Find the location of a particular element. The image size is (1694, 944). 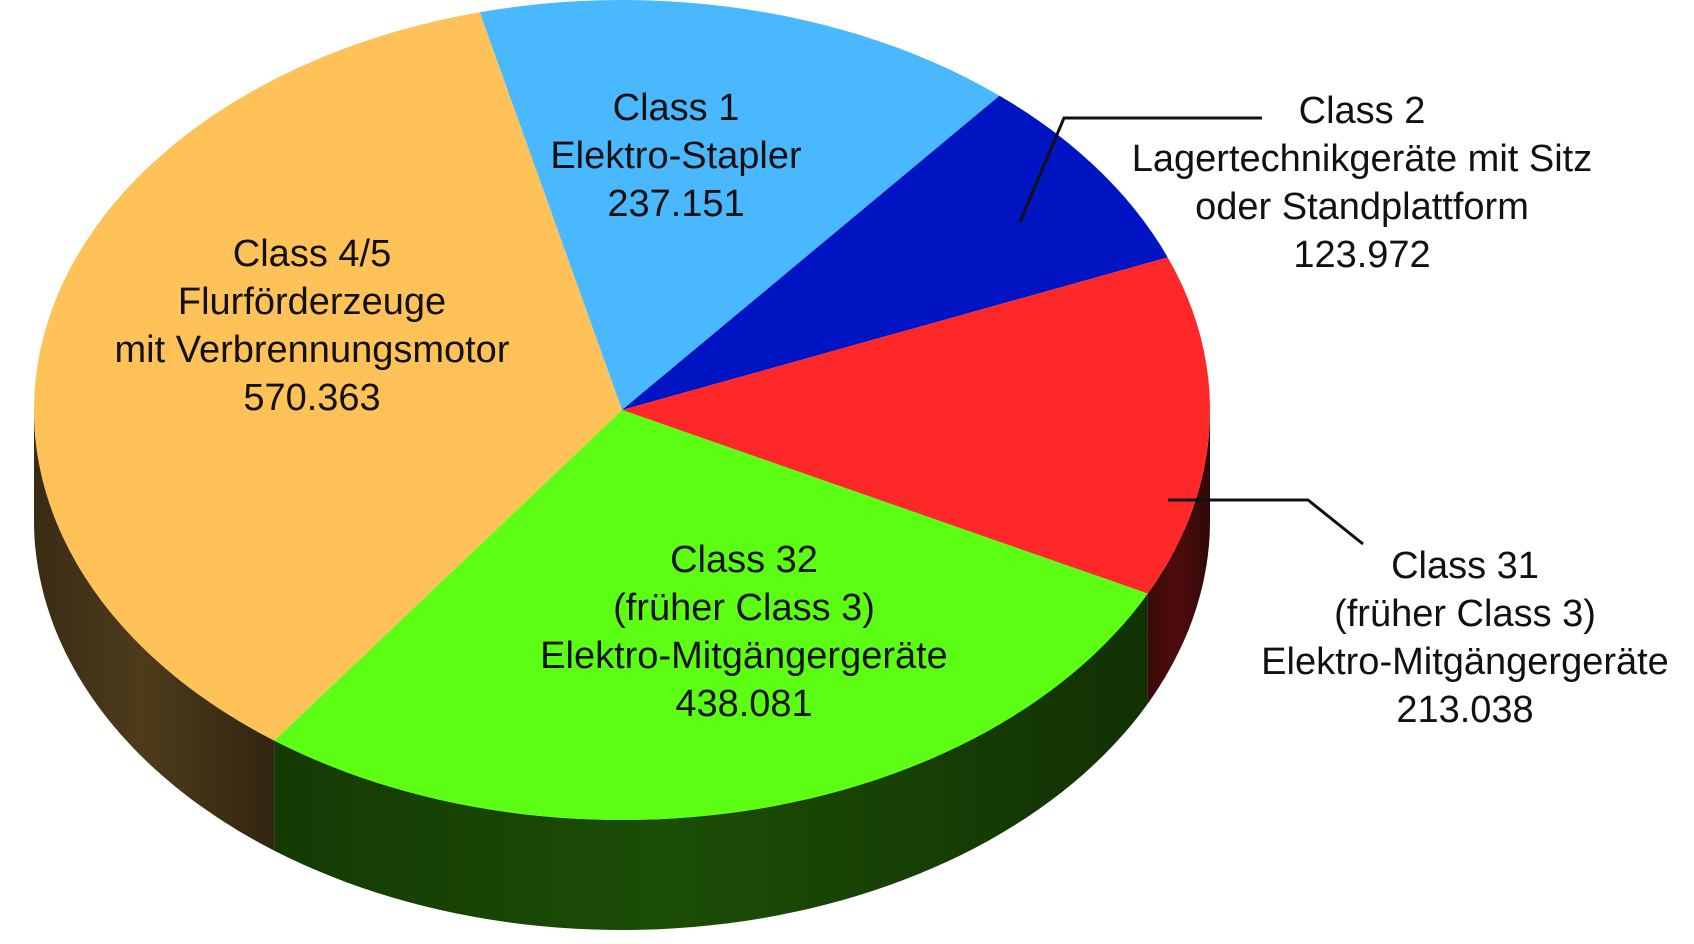

label-class-1: Class 1 Elektro-Stapler 237.151 is located at coordinates (676, 156).